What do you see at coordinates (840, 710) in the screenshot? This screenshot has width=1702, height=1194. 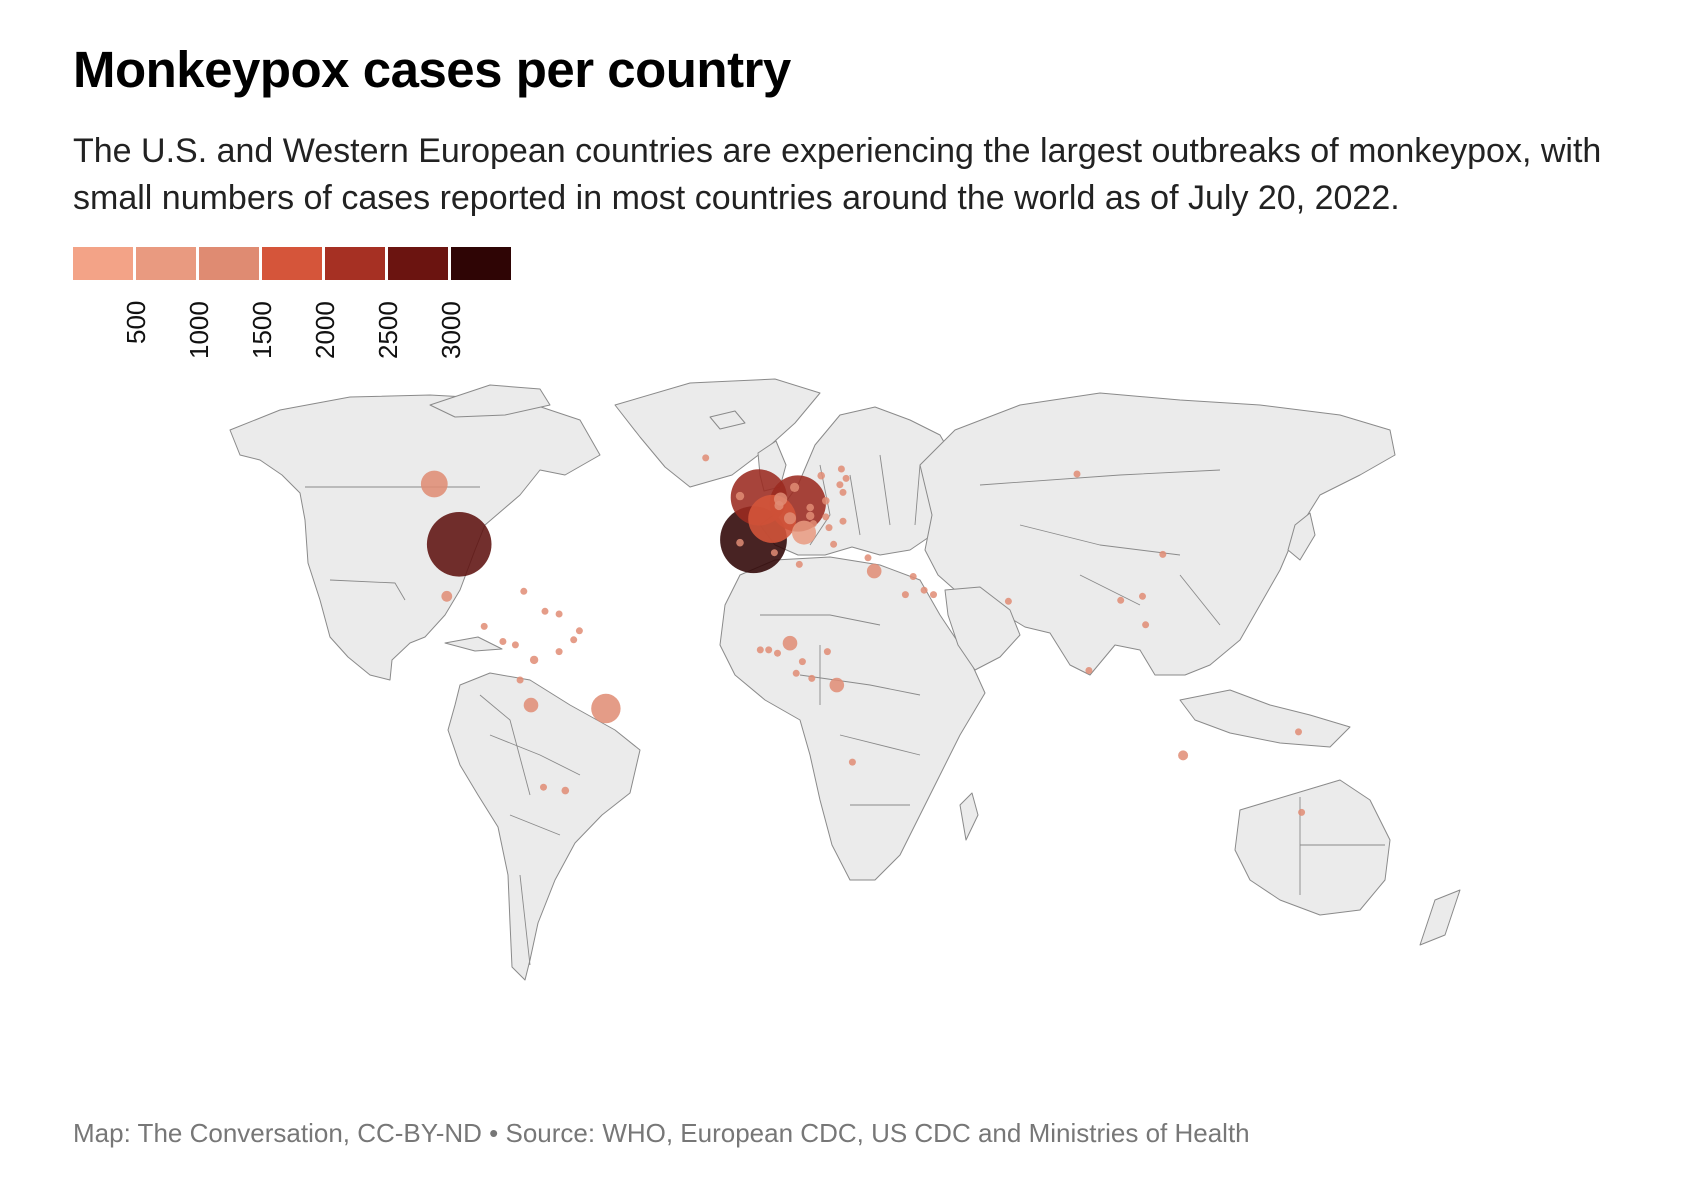 I see `africa-borders` at bounding box center [840, 710].